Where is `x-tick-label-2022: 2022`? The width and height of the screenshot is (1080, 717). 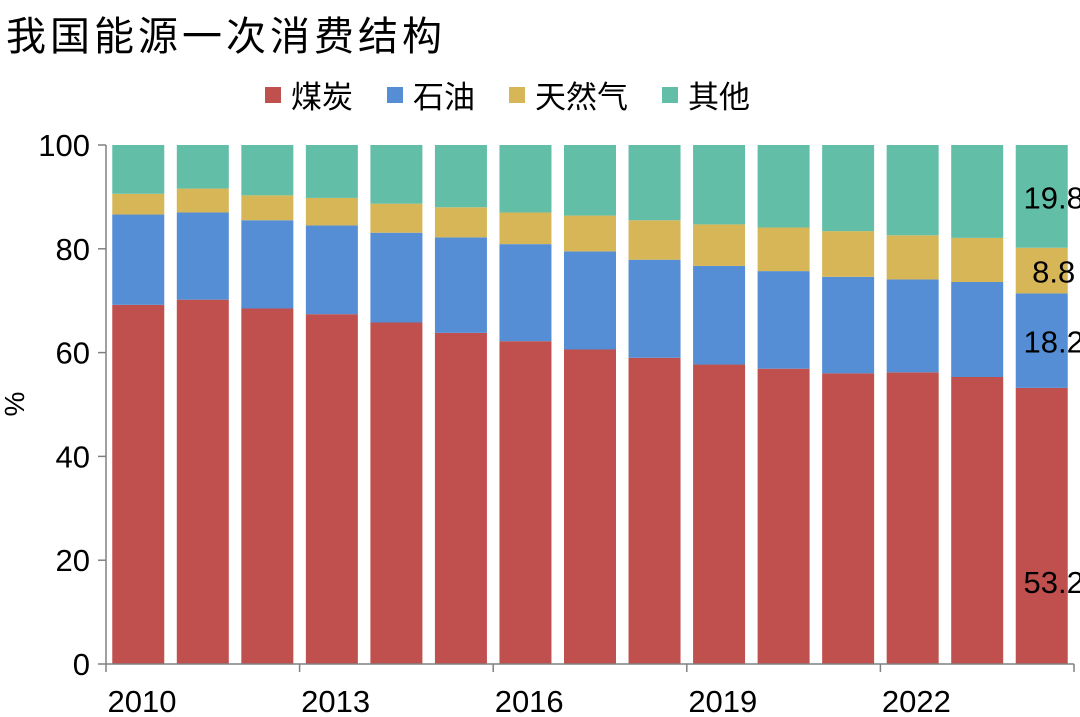
x-tick-label-2022: 2022 is located at coordinates (916, 700).